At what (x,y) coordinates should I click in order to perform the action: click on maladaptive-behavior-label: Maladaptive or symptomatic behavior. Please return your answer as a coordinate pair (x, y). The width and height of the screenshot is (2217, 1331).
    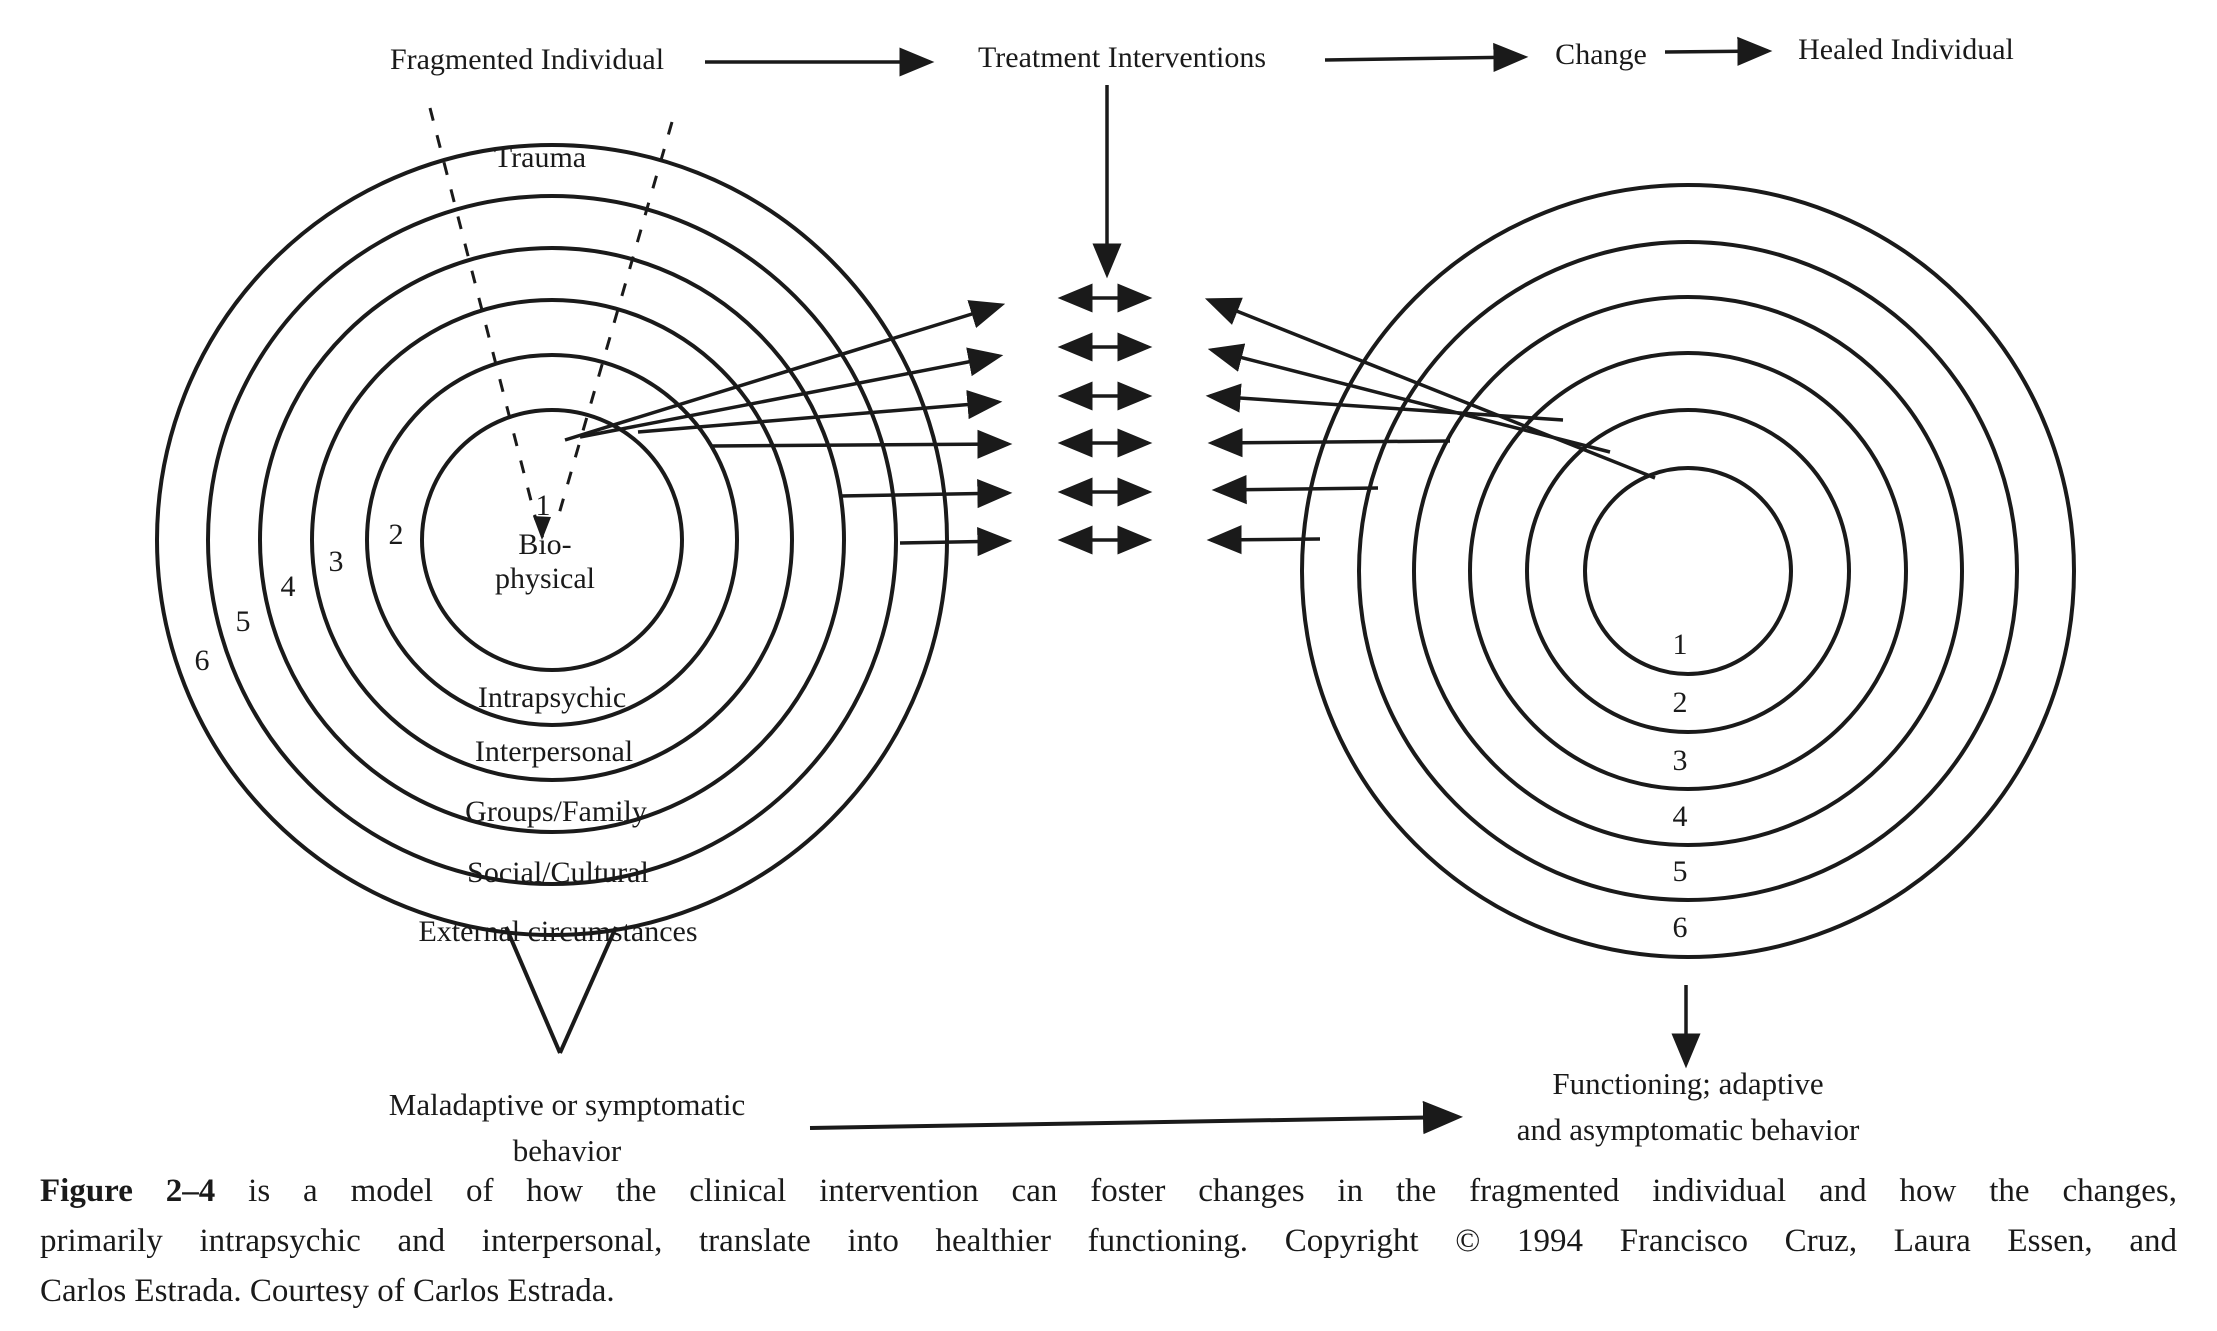
    Looking at the image, I should click on (567, 1128).